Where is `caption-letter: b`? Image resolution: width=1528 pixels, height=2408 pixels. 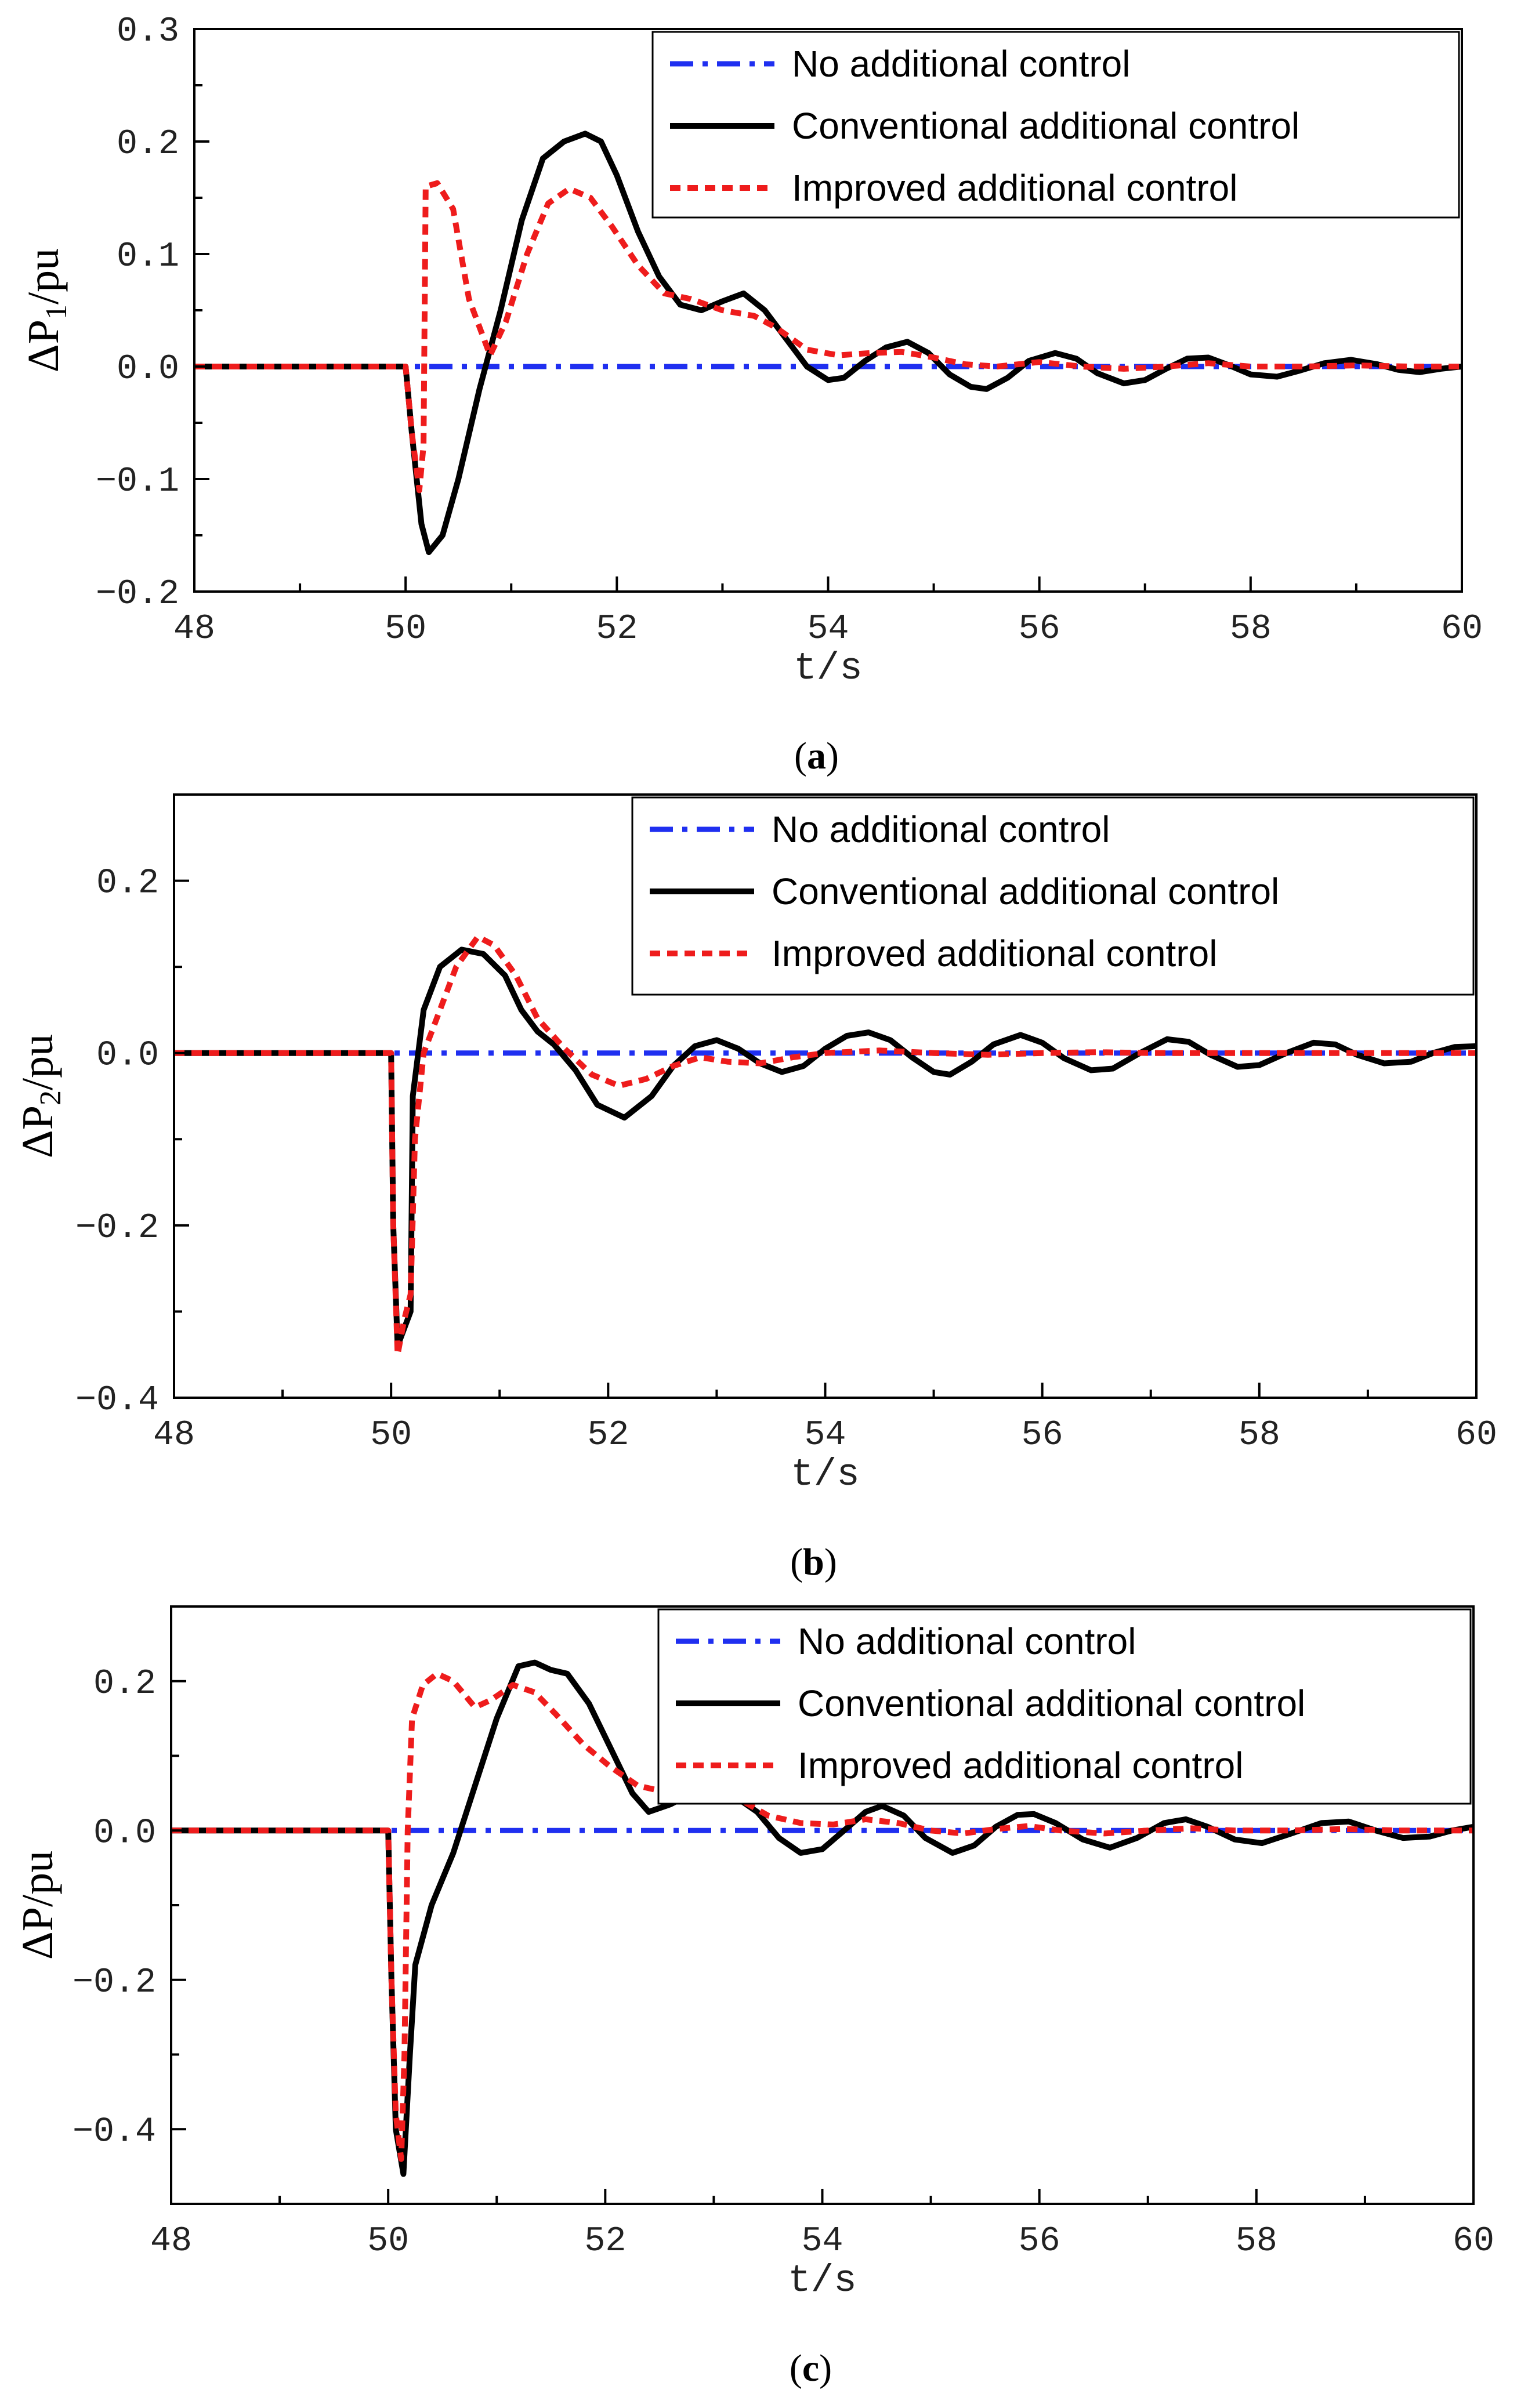 caption-letter: b is located at coordinates (814, 1562).